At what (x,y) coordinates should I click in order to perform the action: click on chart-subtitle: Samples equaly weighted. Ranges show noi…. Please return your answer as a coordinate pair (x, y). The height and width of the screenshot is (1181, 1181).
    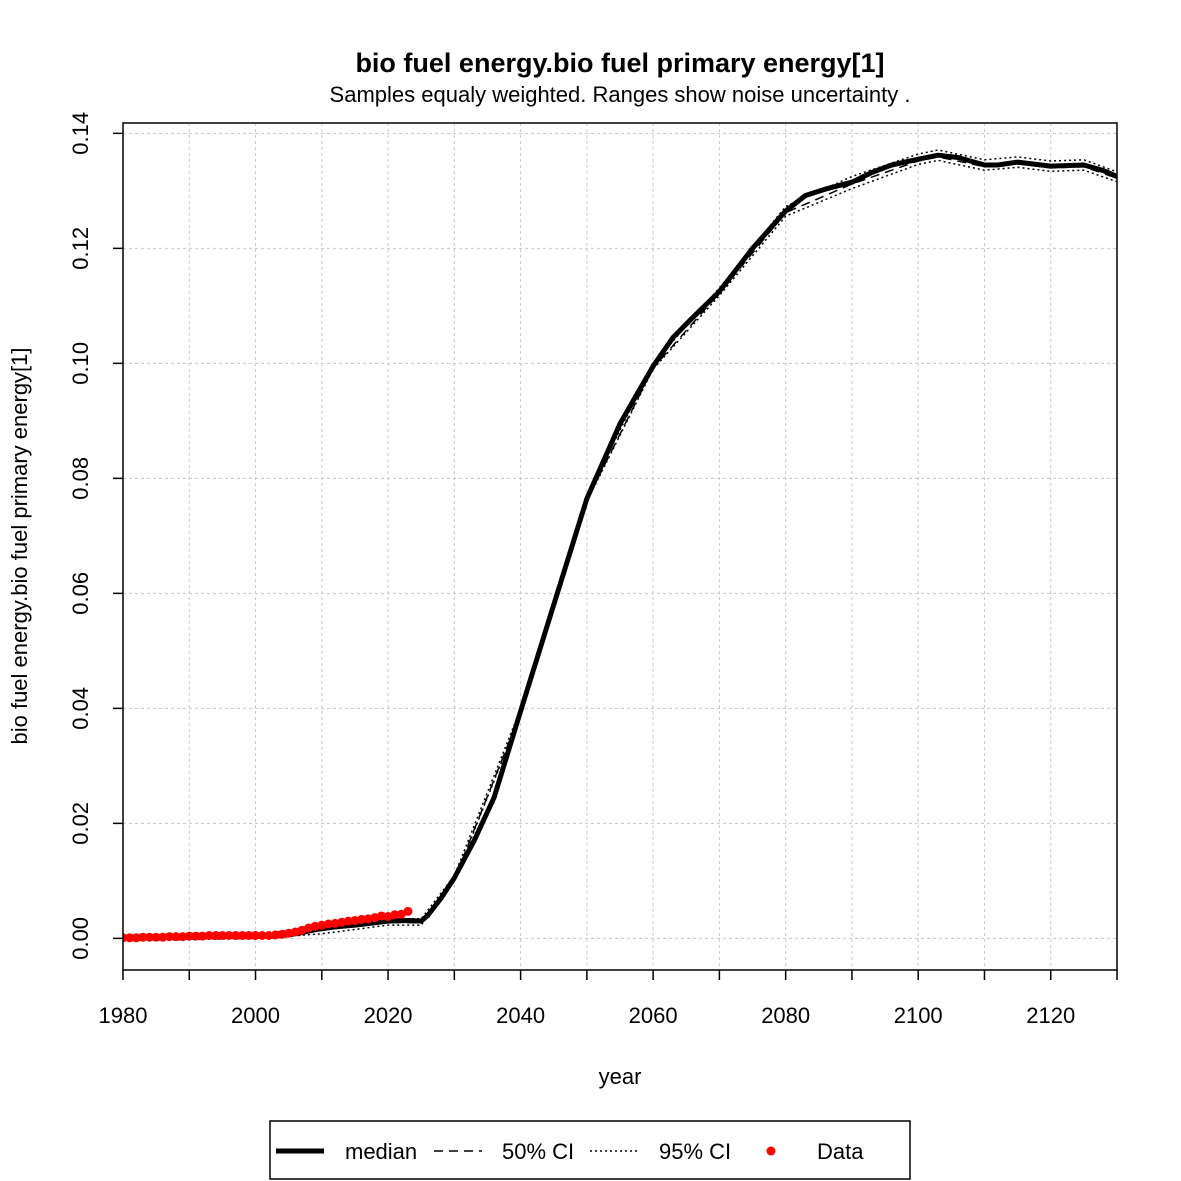
    Looking at the image, I should click on (620, 94).